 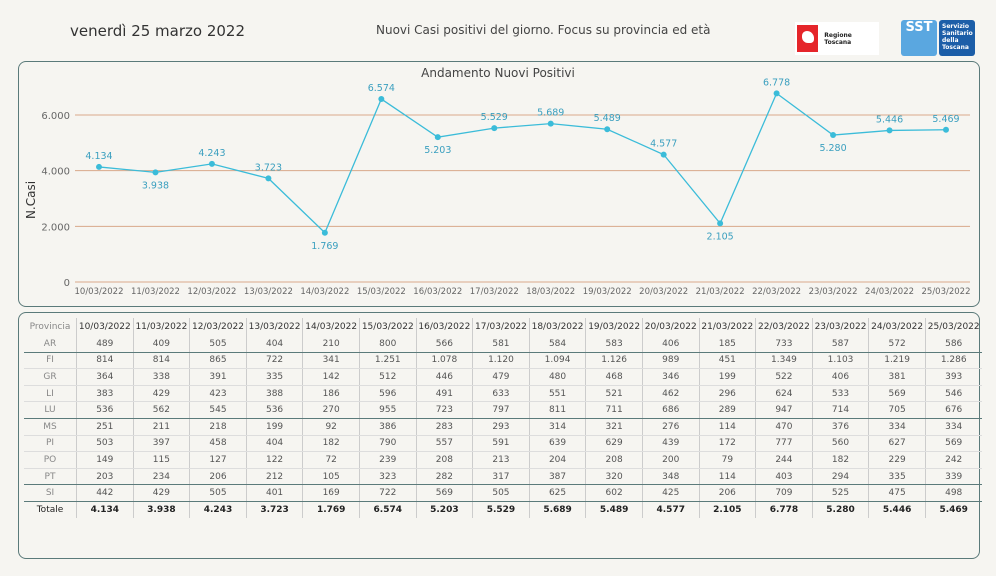 I want to click on value-cell: 1.094, so click(x=557, y=361).